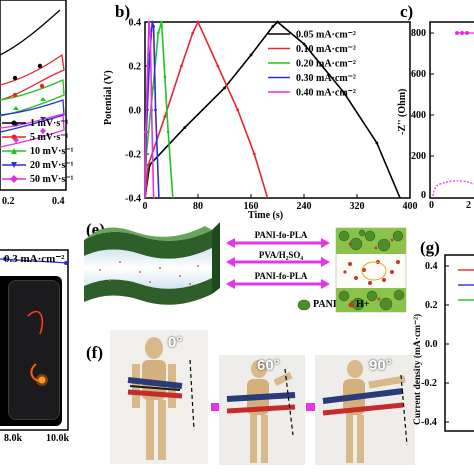  I want to click on b-ytick-label: -0.4, so click(133, 199).